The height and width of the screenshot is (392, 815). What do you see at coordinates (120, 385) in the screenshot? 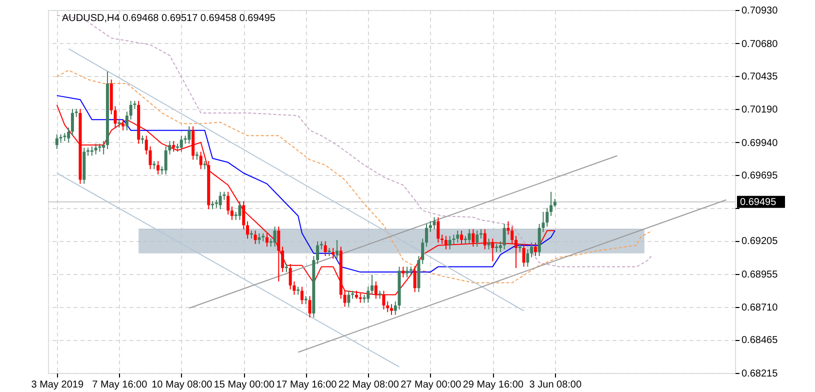
I see `x-tick-label: 7 May 16:00` at bounding box center [120, 385].